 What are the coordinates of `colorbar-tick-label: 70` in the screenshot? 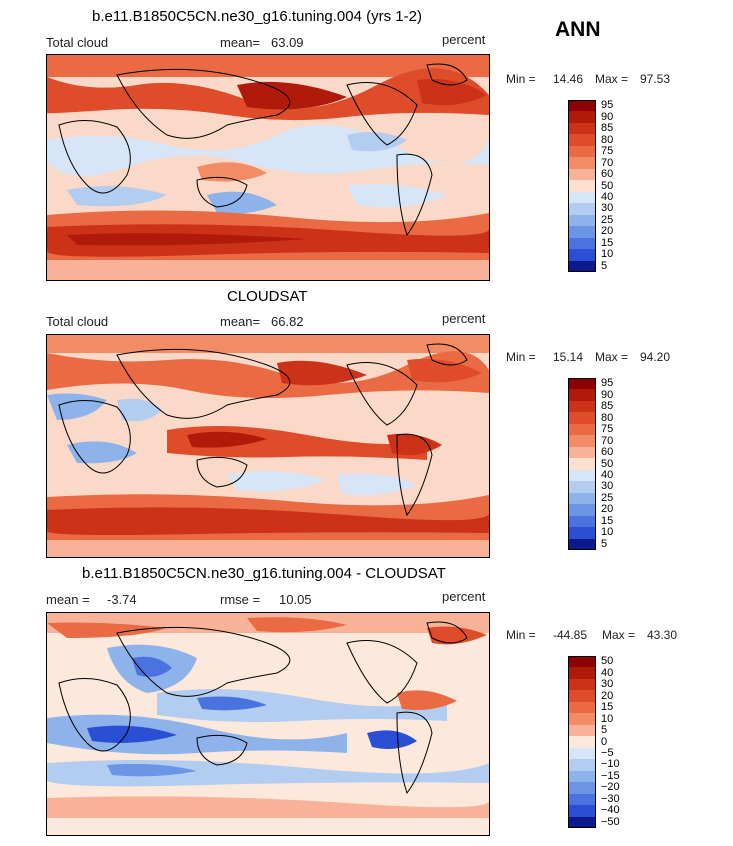 It's located at (607, 162).